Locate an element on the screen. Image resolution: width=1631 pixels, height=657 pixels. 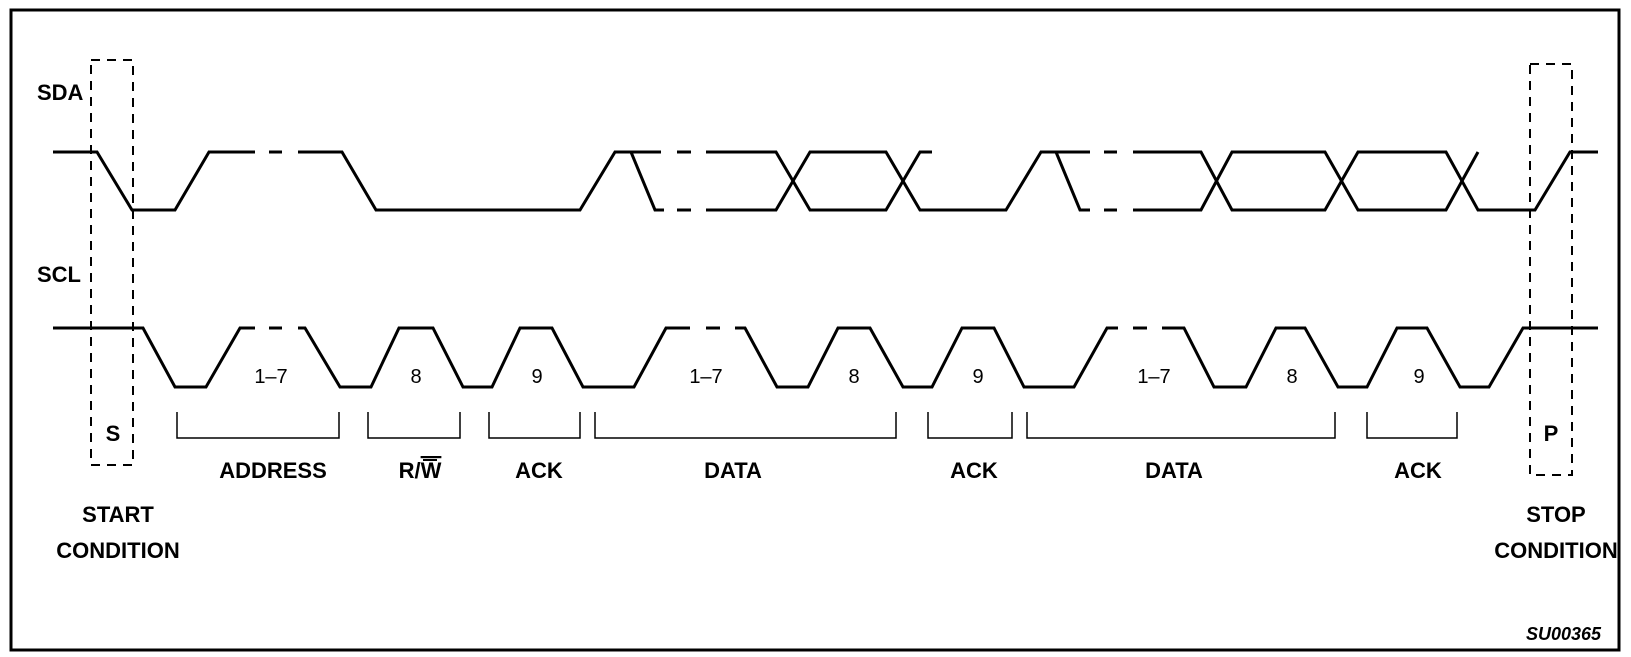
stop-condition-line1: STOP is located at coordinates (1556, 514).